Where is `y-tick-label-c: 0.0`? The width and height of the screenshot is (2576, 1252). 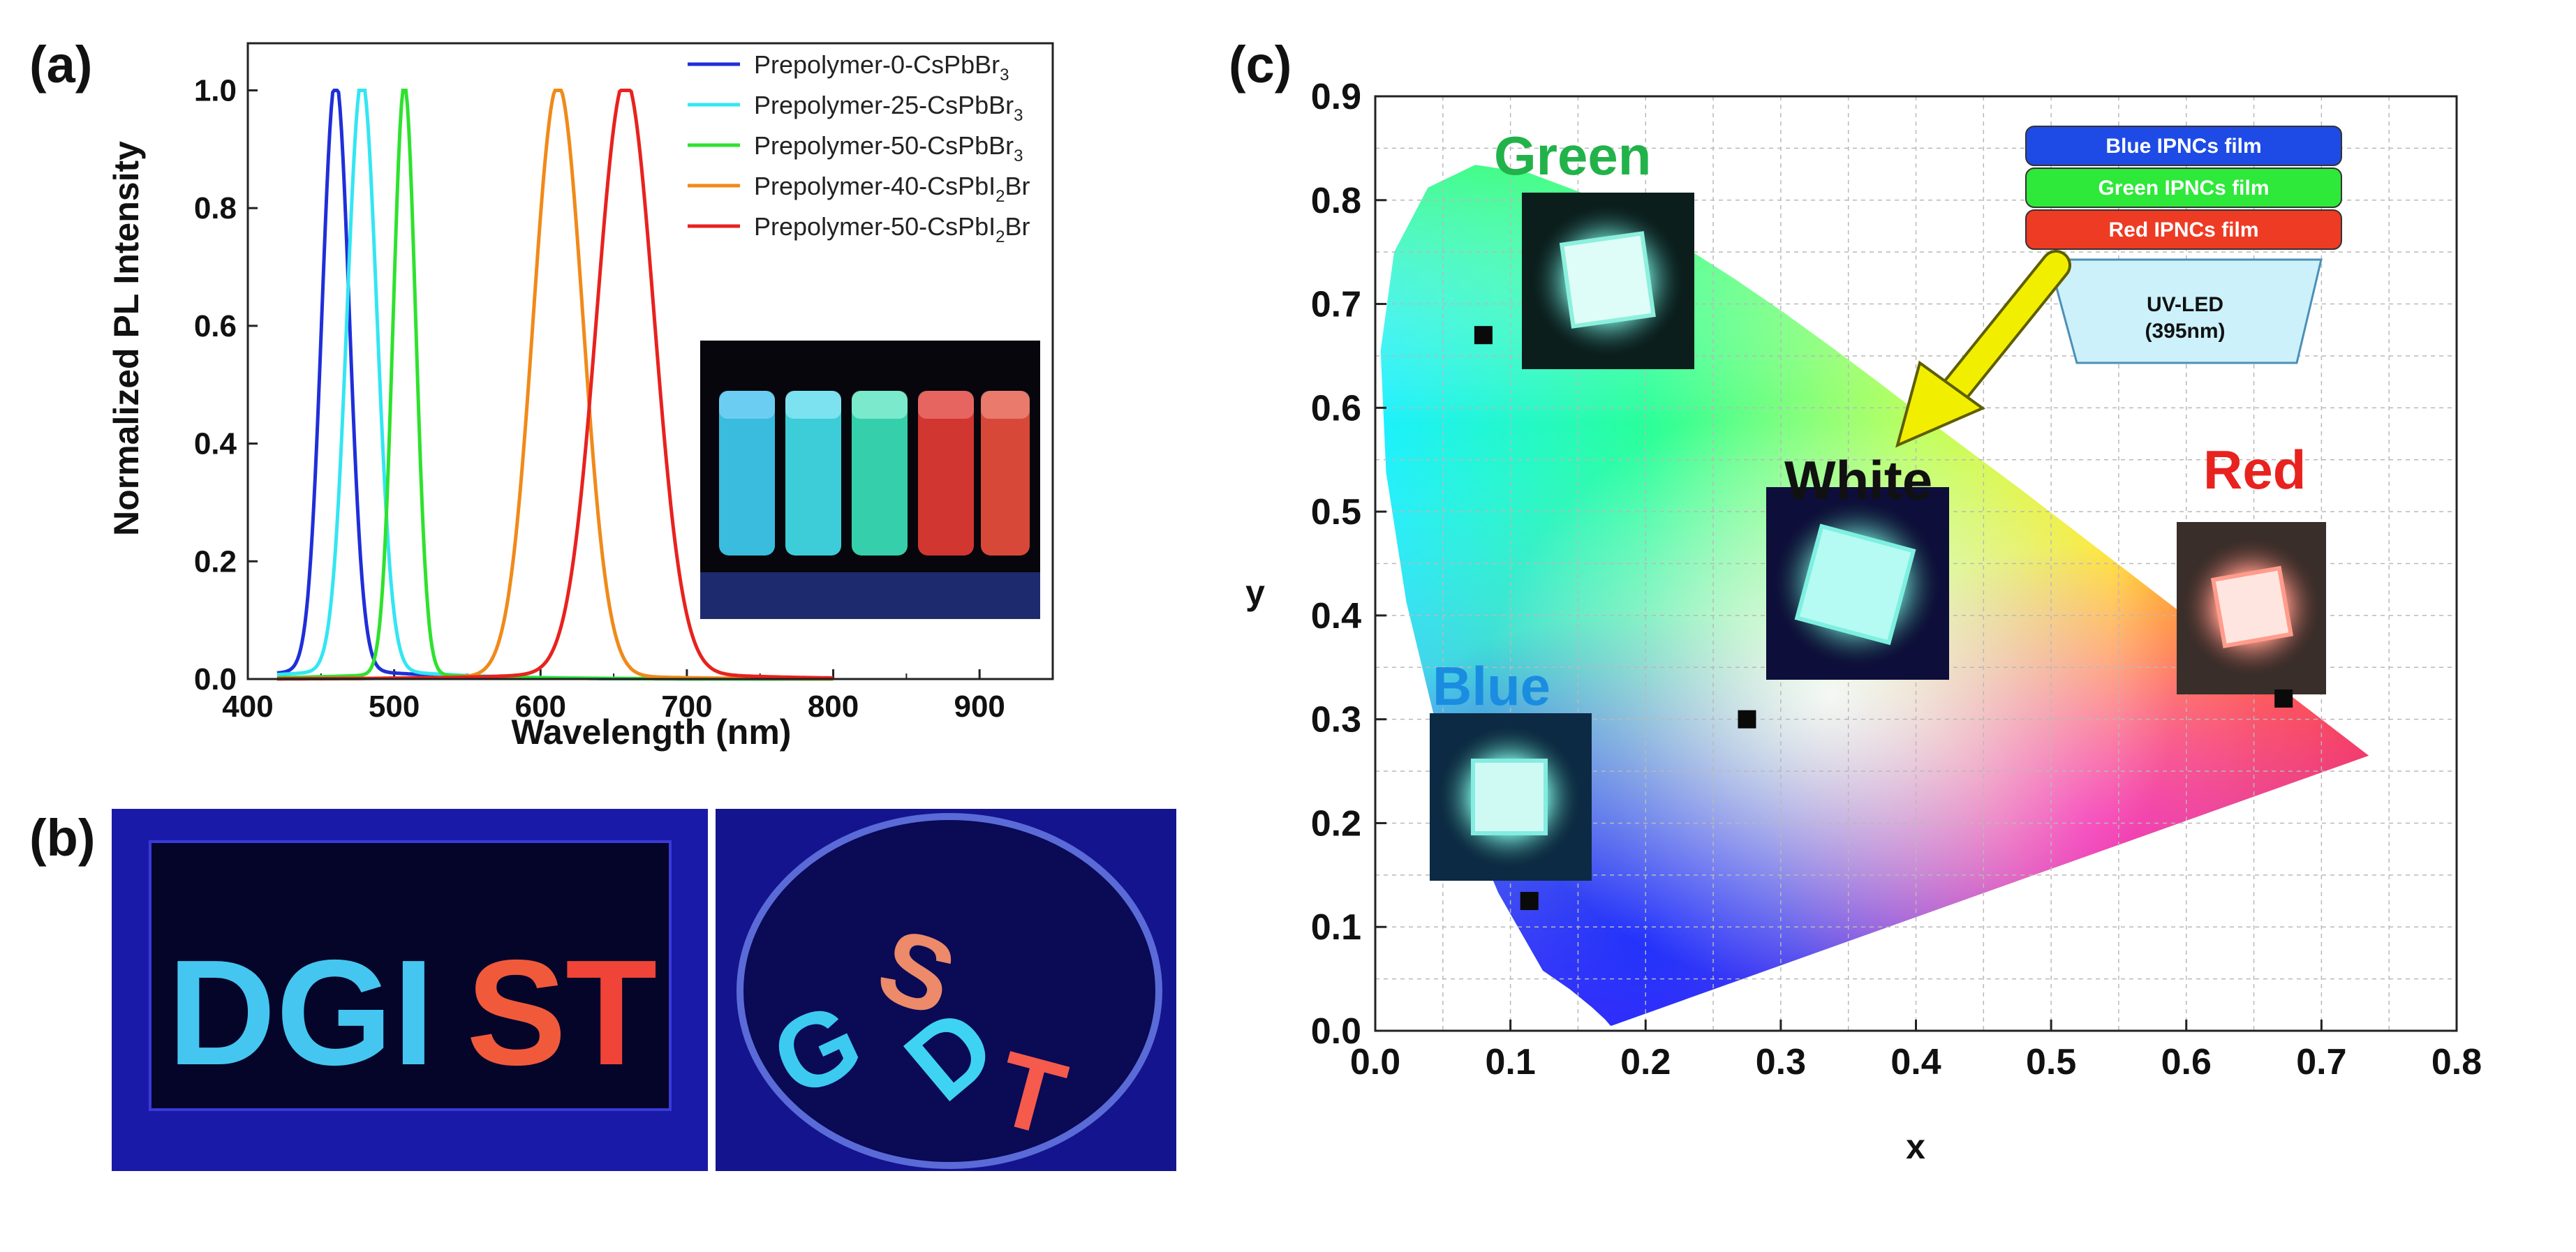 y-tick-label-c: 0.0 is located at coordinates (1336, 1031).